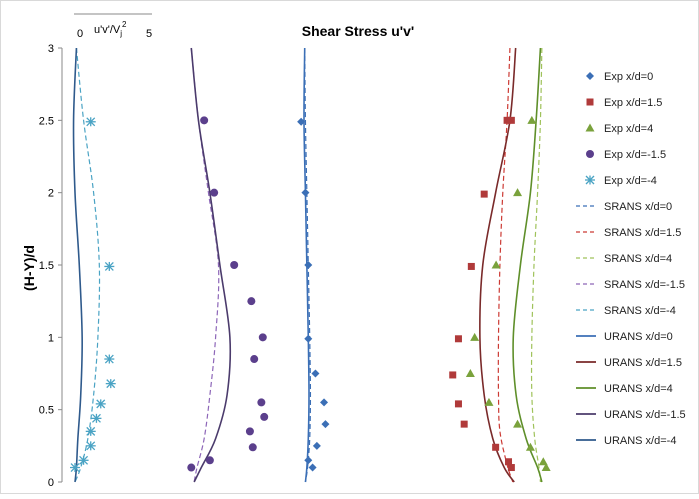 The height and width of the screenshot is (499, 699). I want to click on y-tick-label: 1.5, so click(46, 266).